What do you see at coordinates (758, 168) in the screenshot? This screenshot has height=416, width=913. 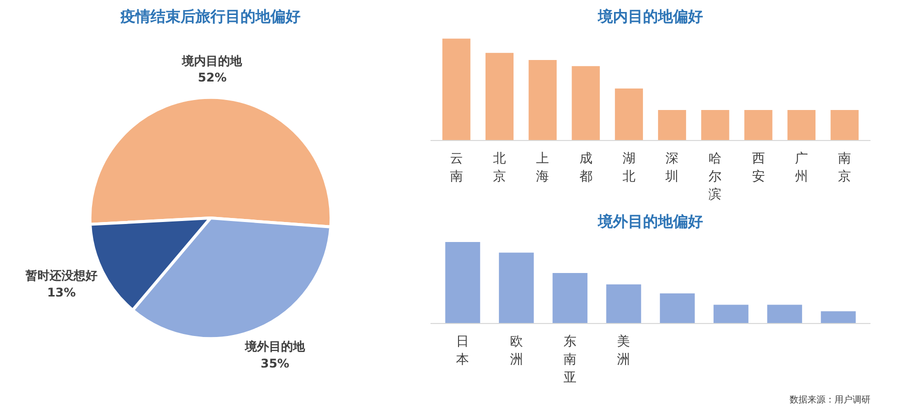 I see `x-tick-label: 西安` at bounding box center [758, 168].